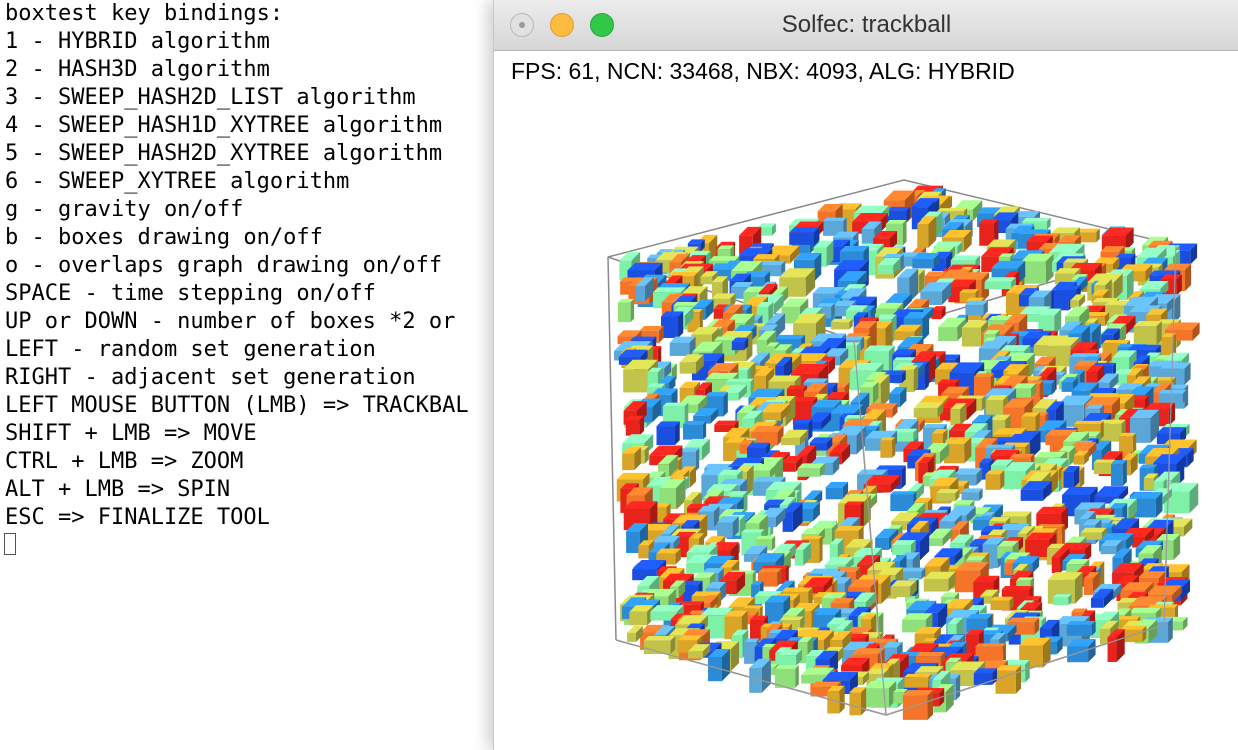 This screenshot has width=1238, height=750. I want to click on window-titlebar: Solfec: trackball, so click(866, 25).